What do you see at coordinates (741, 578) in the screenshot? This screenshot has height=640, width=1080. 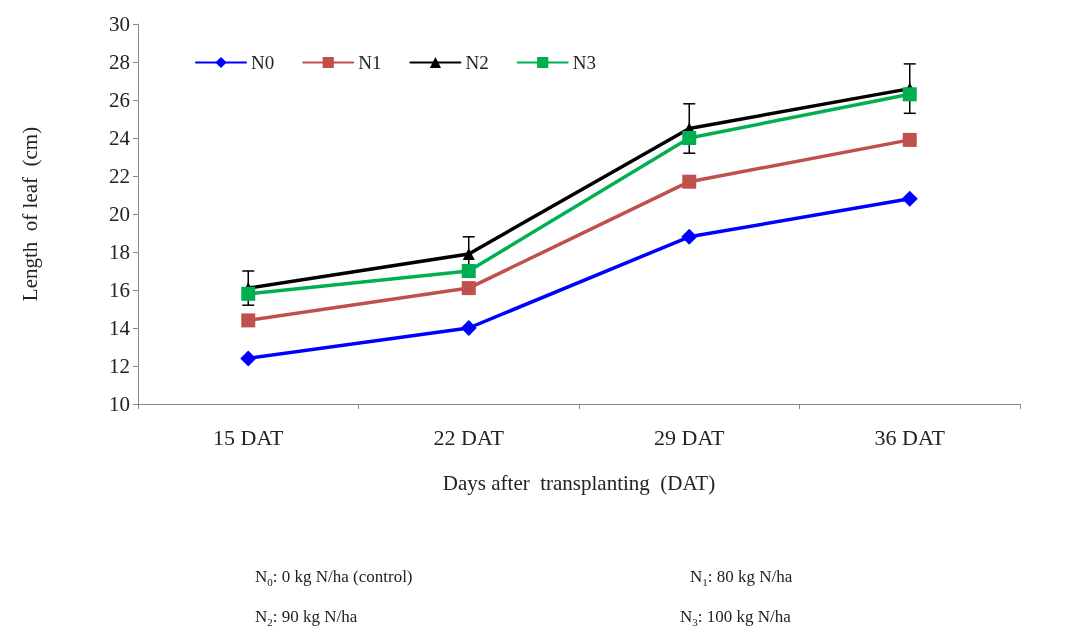 I see `text: N$_{1}$: 80 kg N/ha` at bounding box center [741, 578].